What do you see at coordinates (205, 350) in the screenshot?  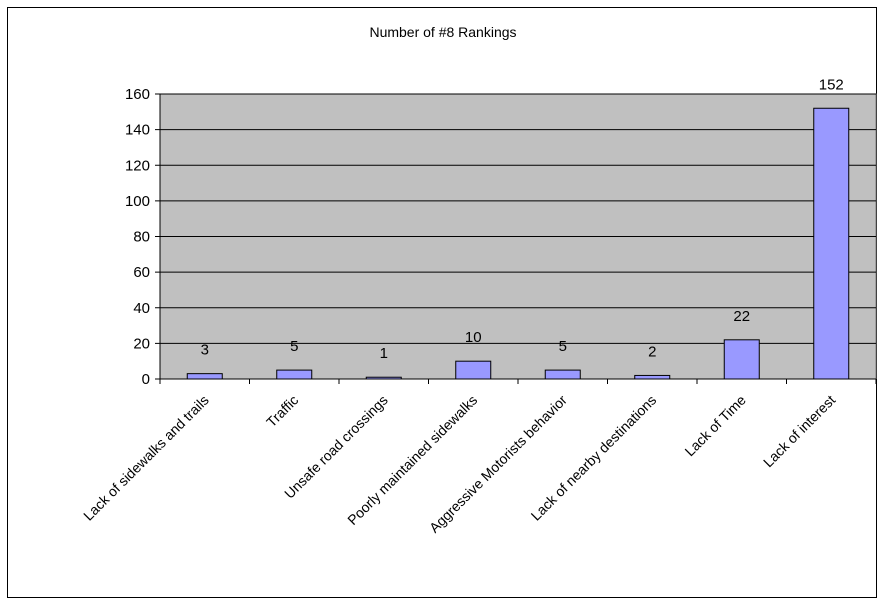 I see `data-label: 3` at bounding box center [205, 350].